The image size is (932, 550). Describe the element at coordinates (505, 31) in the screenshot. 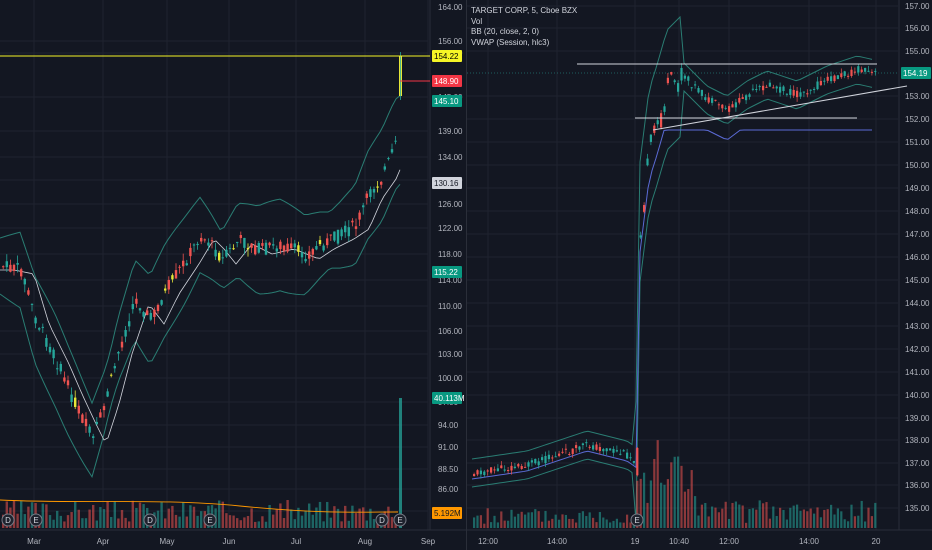

I see `legend-bollinger: BB (20, close, 2, 0)` at that location.